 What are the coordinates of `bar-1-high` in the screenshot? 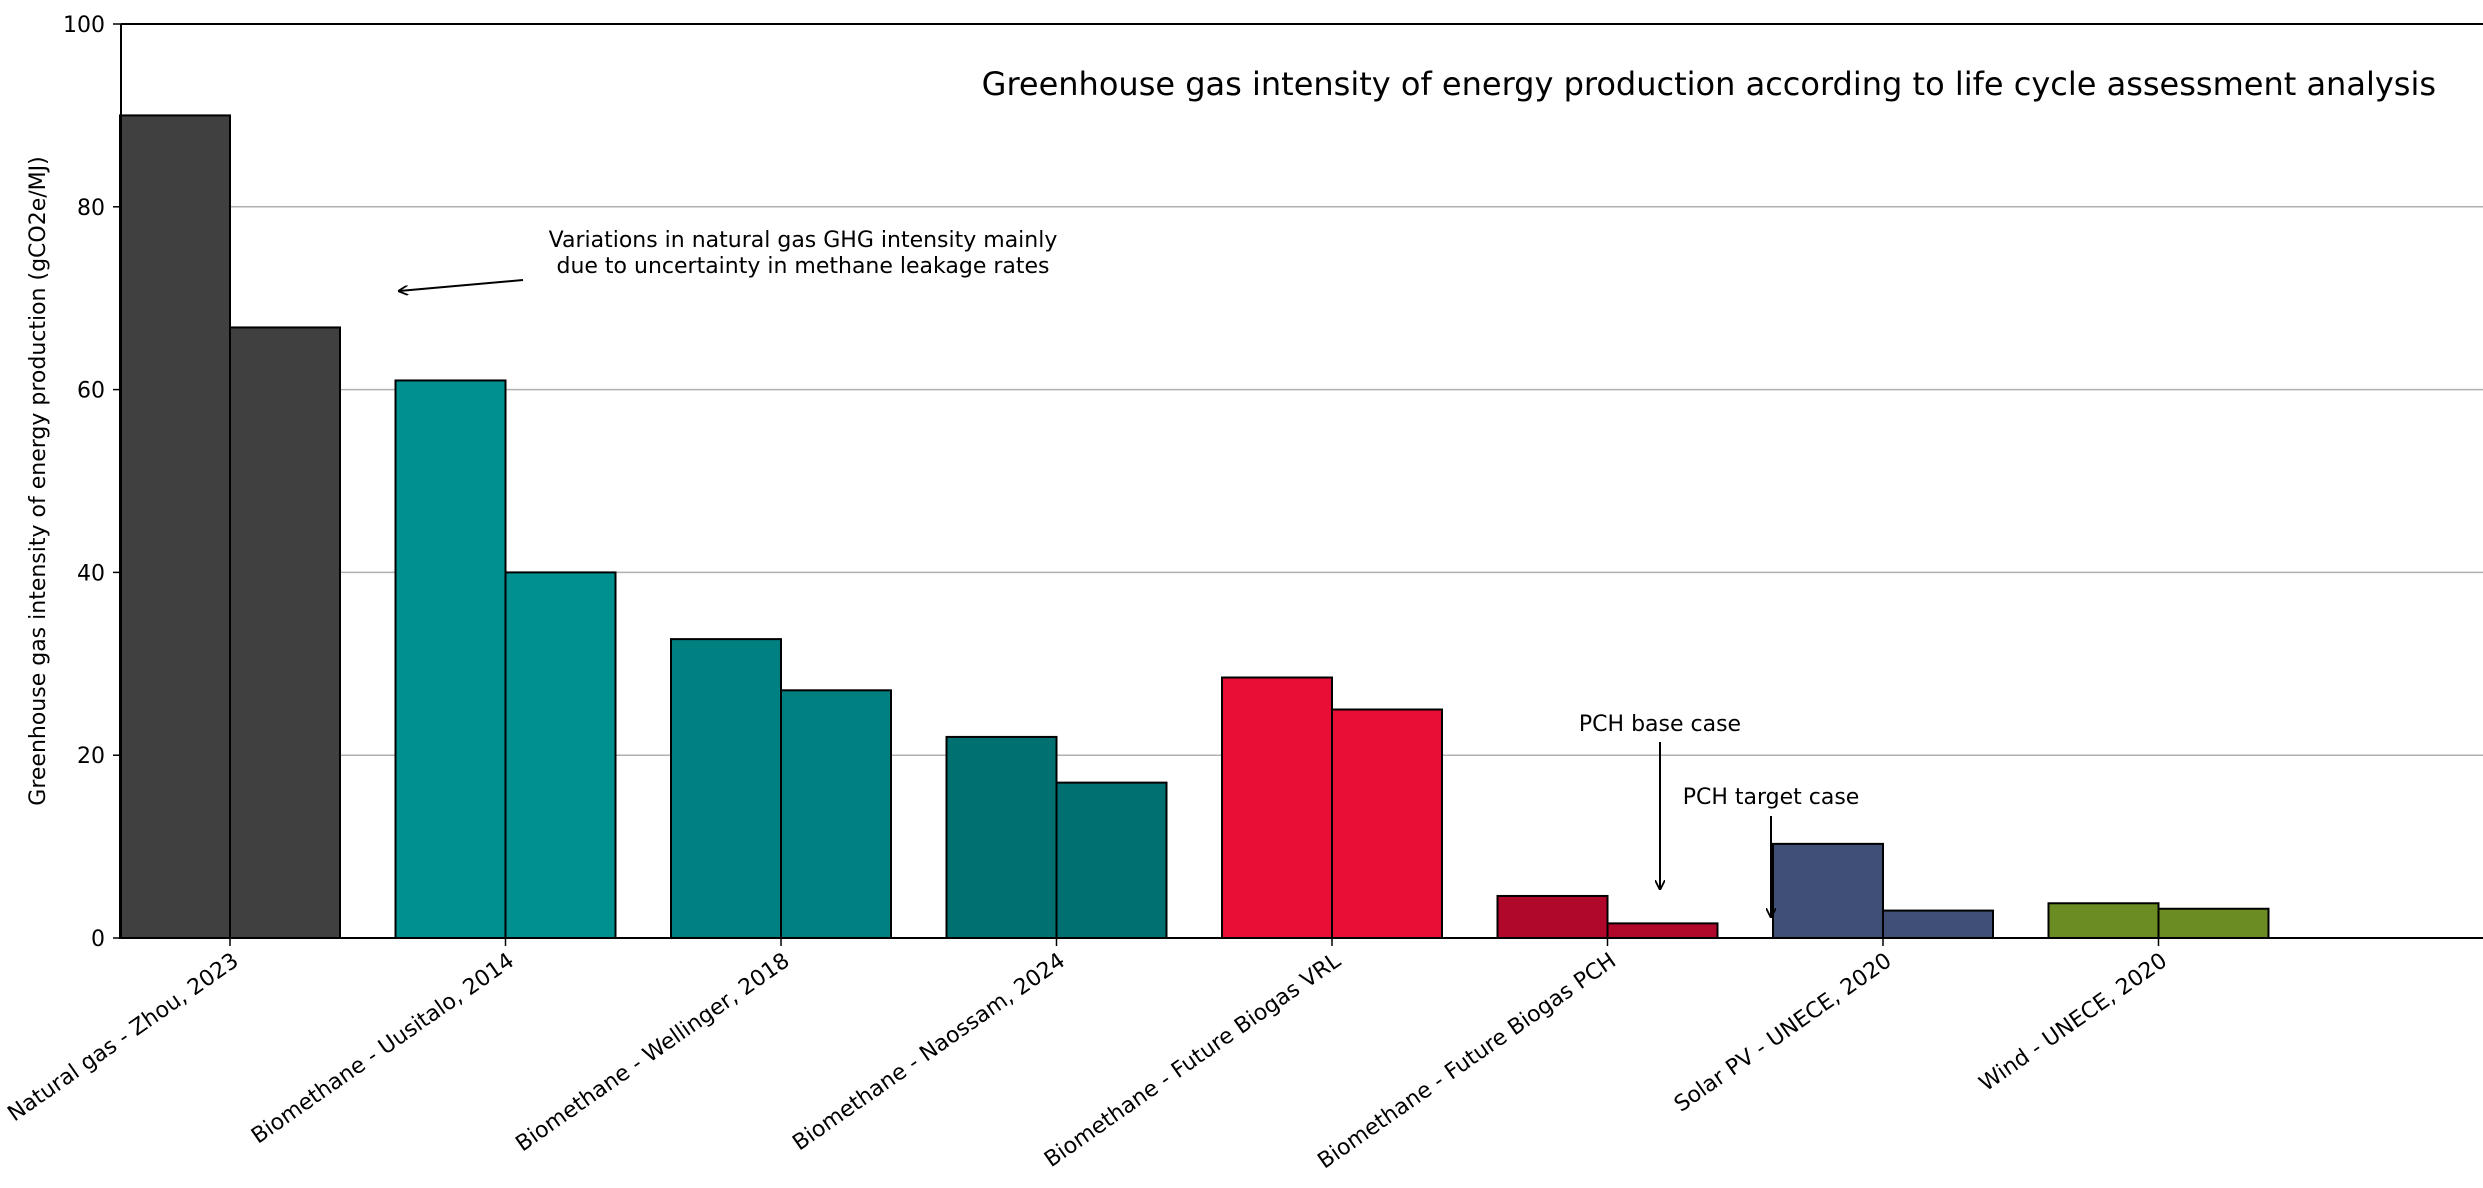 It's located at (175, 526).